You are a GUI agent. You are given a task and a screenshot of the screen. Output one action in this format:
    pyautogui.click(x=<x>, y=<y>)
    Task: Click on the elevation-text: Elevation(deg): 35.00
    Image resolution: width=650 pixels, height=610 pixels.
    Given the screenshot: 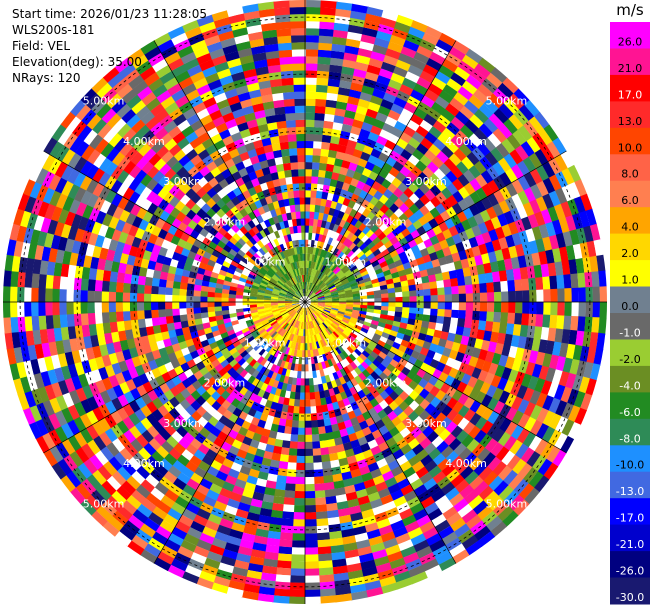 What is the action you would take?
    pyautogui.click(x=77, y=62)
    